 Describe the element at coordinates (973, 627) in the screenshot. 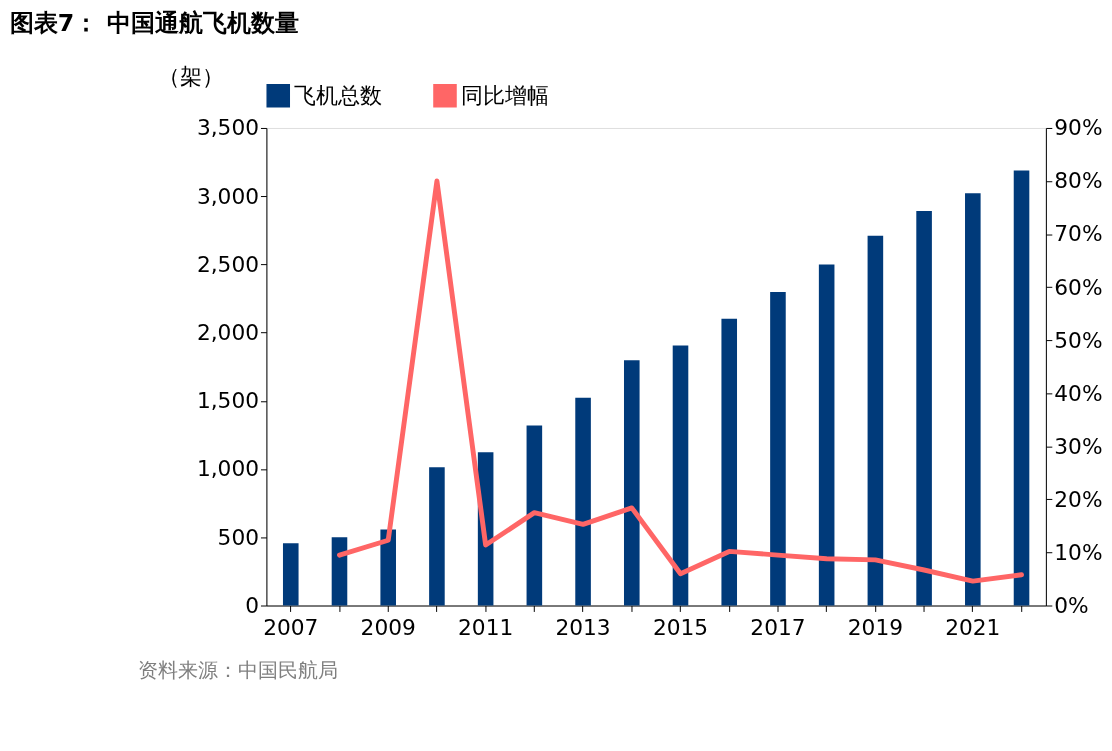

I see `x-tick-label: 2021` at that location.